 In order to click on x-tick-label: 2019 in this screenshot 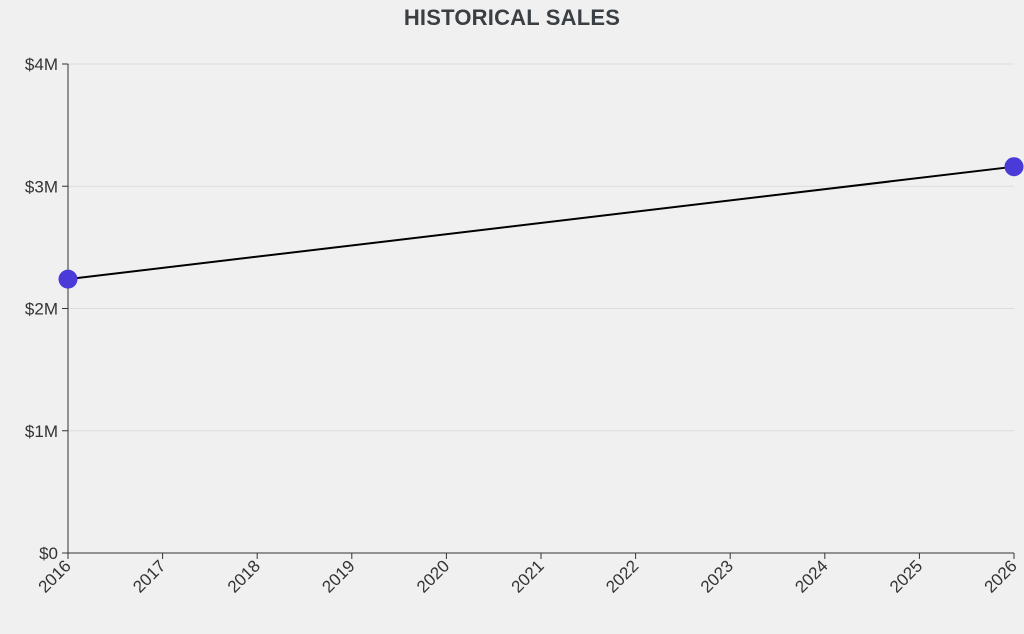, I will do `click(338, 576)`.